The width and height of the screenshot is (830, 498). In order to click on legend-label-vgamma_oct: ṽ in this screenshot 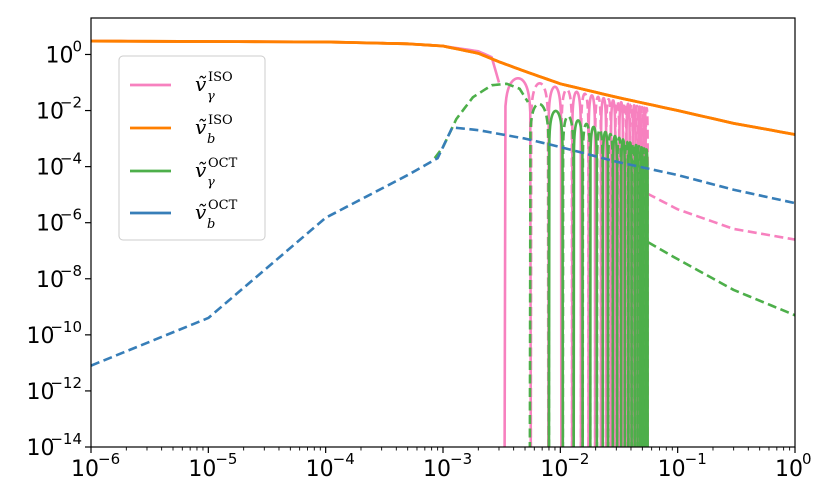, I will do `click(201, 170)`.